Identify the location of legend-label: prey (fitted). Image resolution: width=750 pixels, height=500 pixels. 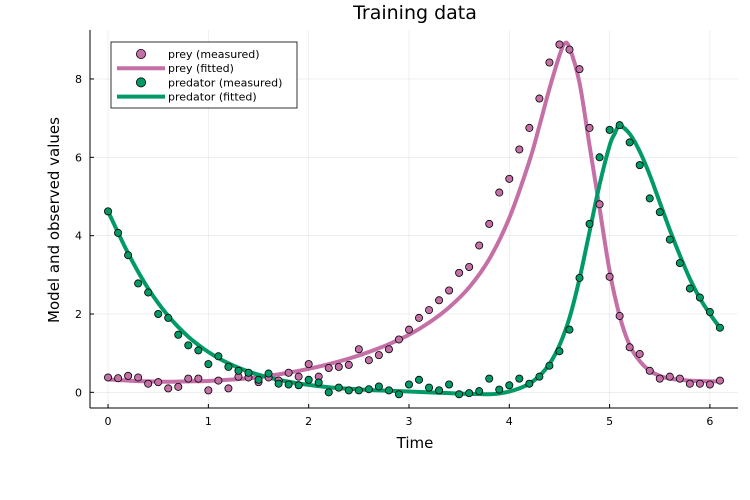
(201, 68).